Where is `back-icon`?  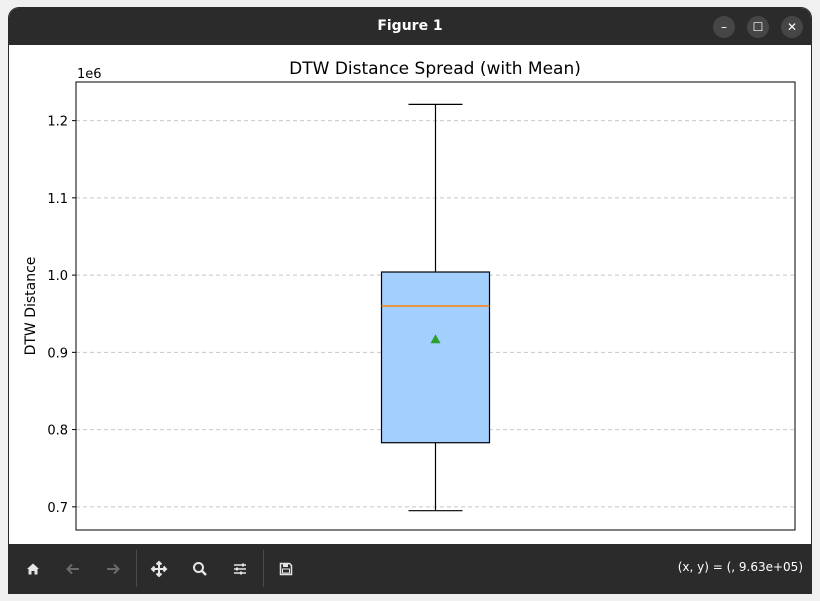
back-icon is located at coordinates (73, 569).